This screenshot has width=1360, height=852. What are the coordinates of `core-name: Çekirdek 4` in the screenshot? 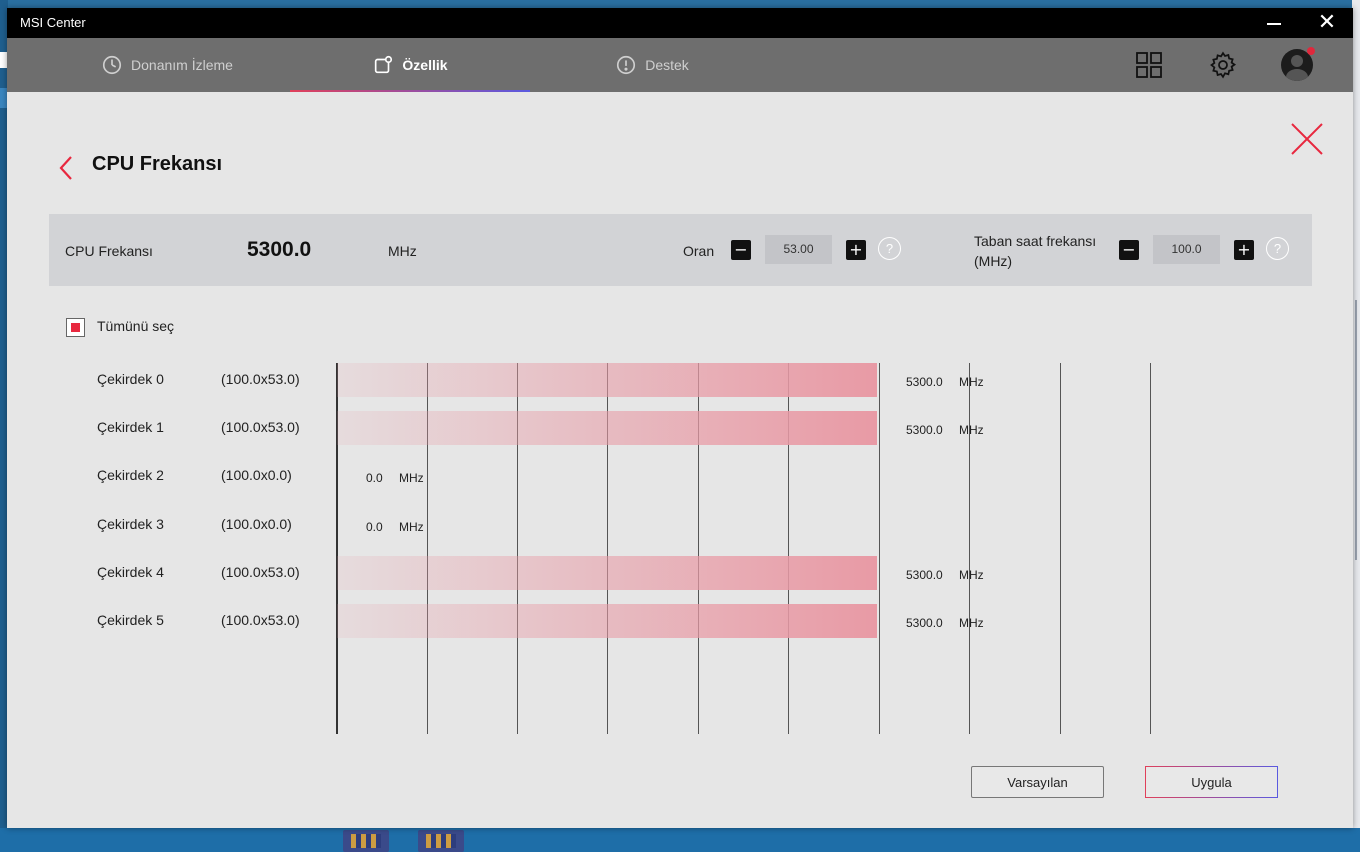 It's located at (130, 572).